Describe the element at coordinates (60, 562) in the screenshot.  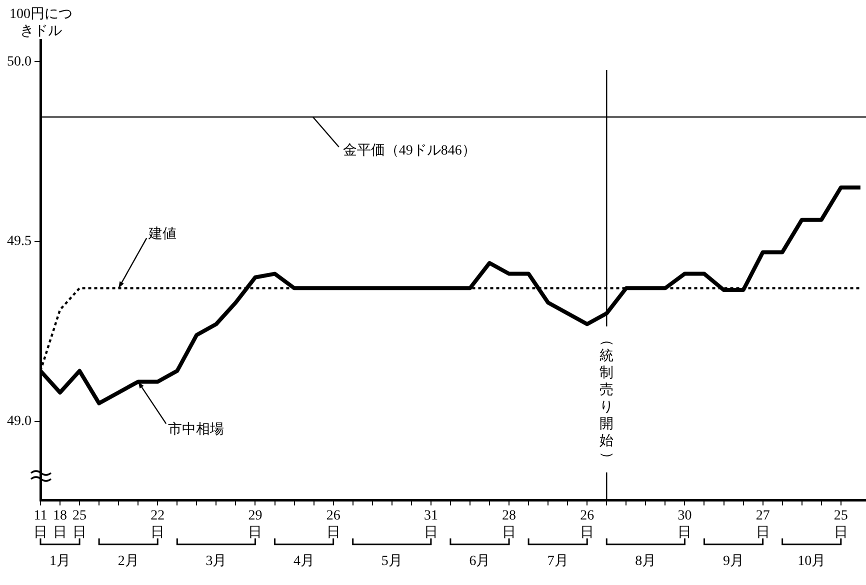
I see `text: 1月` at that location.